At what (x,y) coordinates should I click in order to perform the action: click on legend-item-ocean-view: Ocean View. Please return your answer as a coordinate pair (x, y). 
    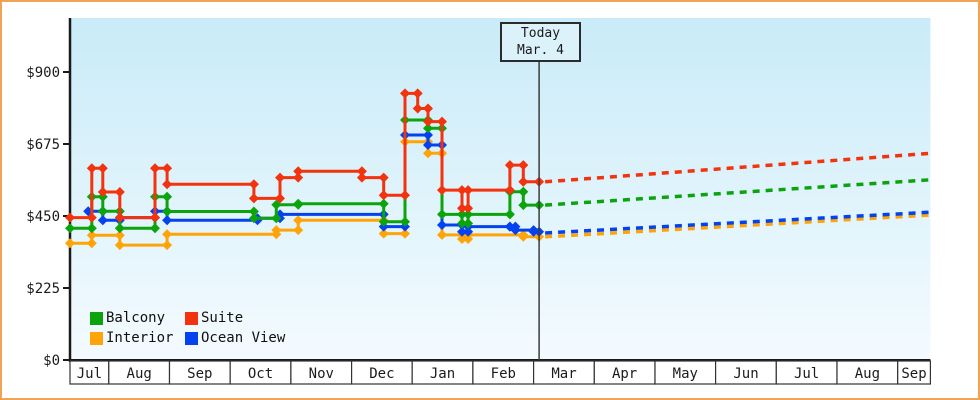
    Looking at the image, I should click on (235, 338).